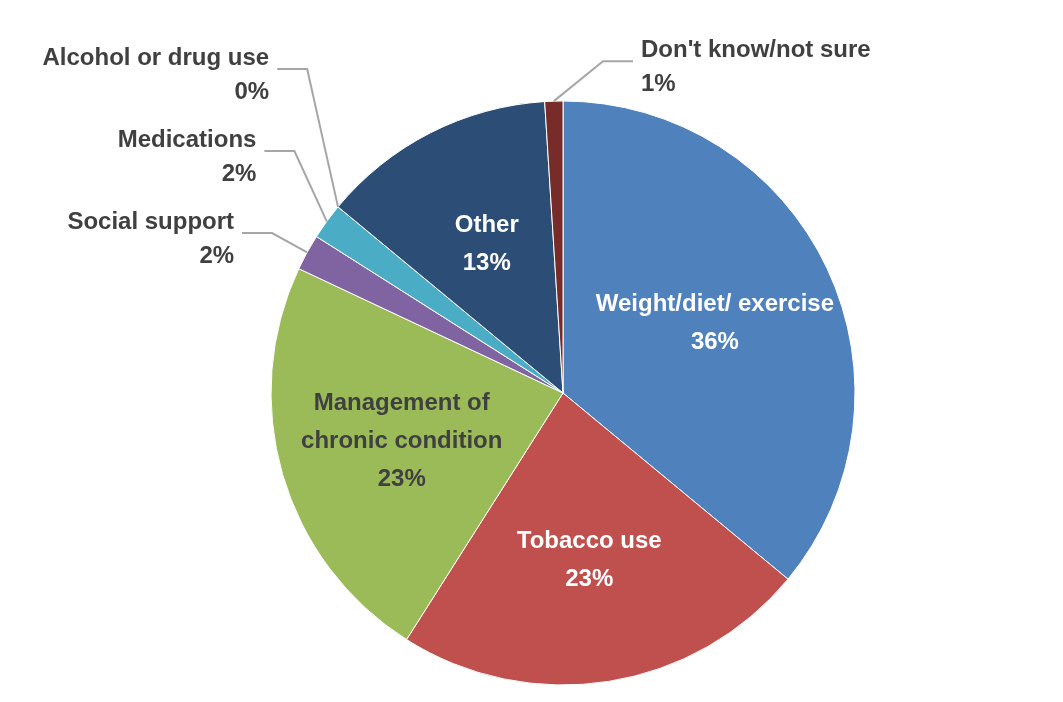 The height and width of the screenshot is (702, 1063). I want to click on slice-label: Medications, so click(187, 139).